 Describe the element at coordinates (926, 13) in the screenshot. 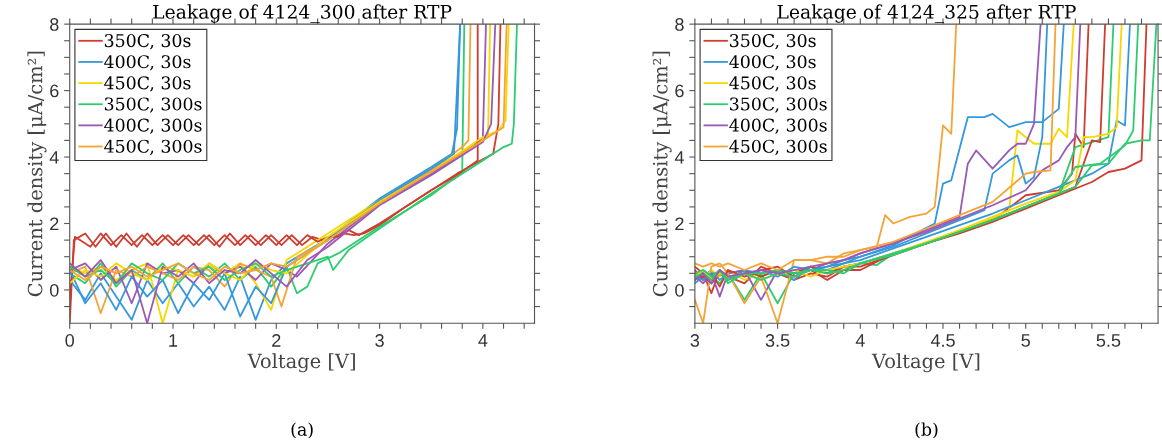

I see `chart-title: Leakage of 4124_325 after RTP` at that location.